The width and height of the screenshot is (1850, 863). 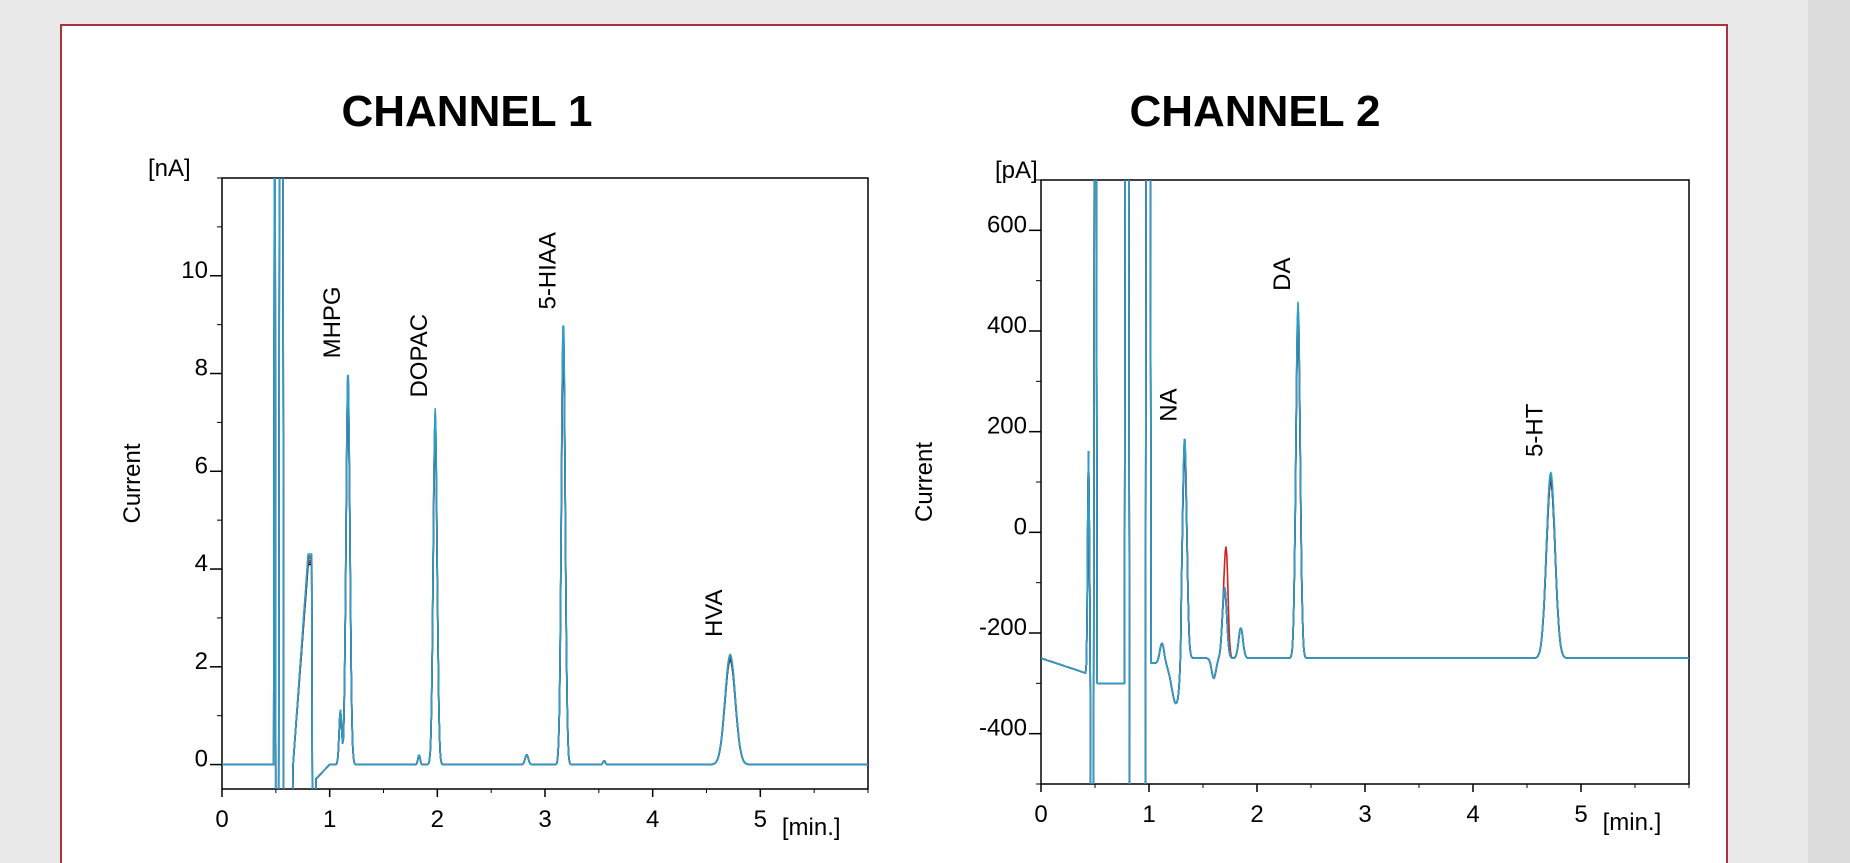 What do you see at coordinates (419, 356) in the screenshot?
I see `peak-label-dopac: DOPAC` at bounding box center [419, 356].